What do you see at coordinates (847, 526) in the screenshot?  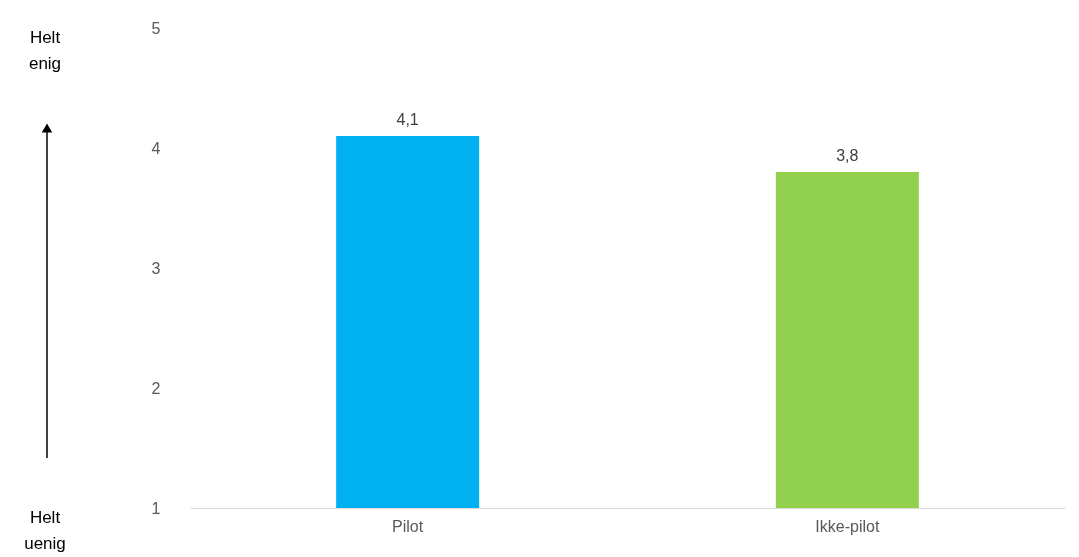 I see `x-tick-label: Ikke-pilot` at bounding box center [847, 526].